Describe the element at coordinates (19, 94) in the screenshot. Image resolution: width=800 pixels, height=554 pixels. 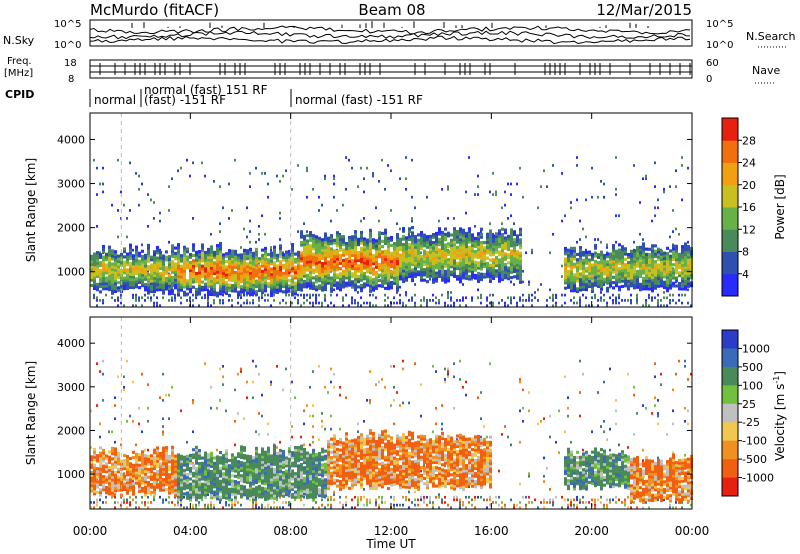
I see `cpid-label: CPID` at that location.